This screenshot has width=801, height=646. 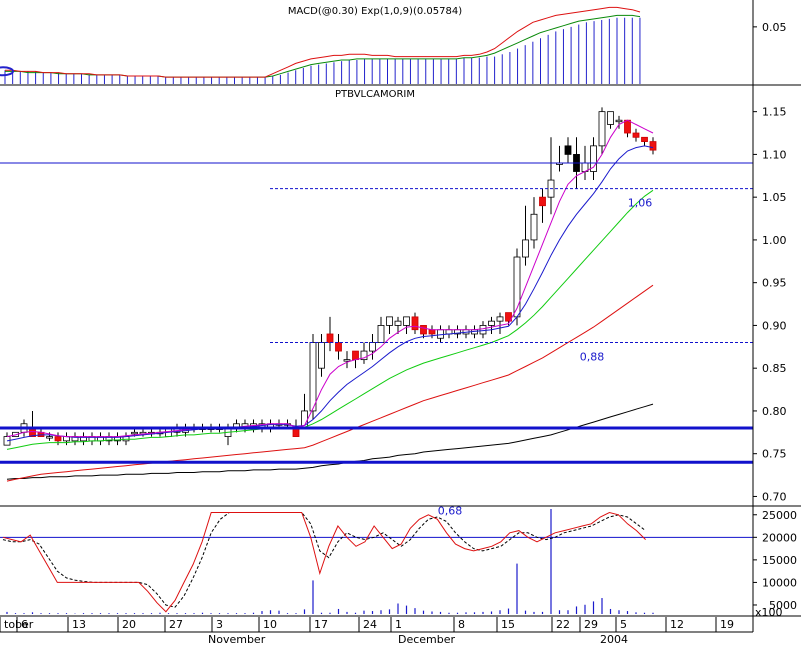 I want to click on volume-unit-label: x100, so click(x=769, y=612).